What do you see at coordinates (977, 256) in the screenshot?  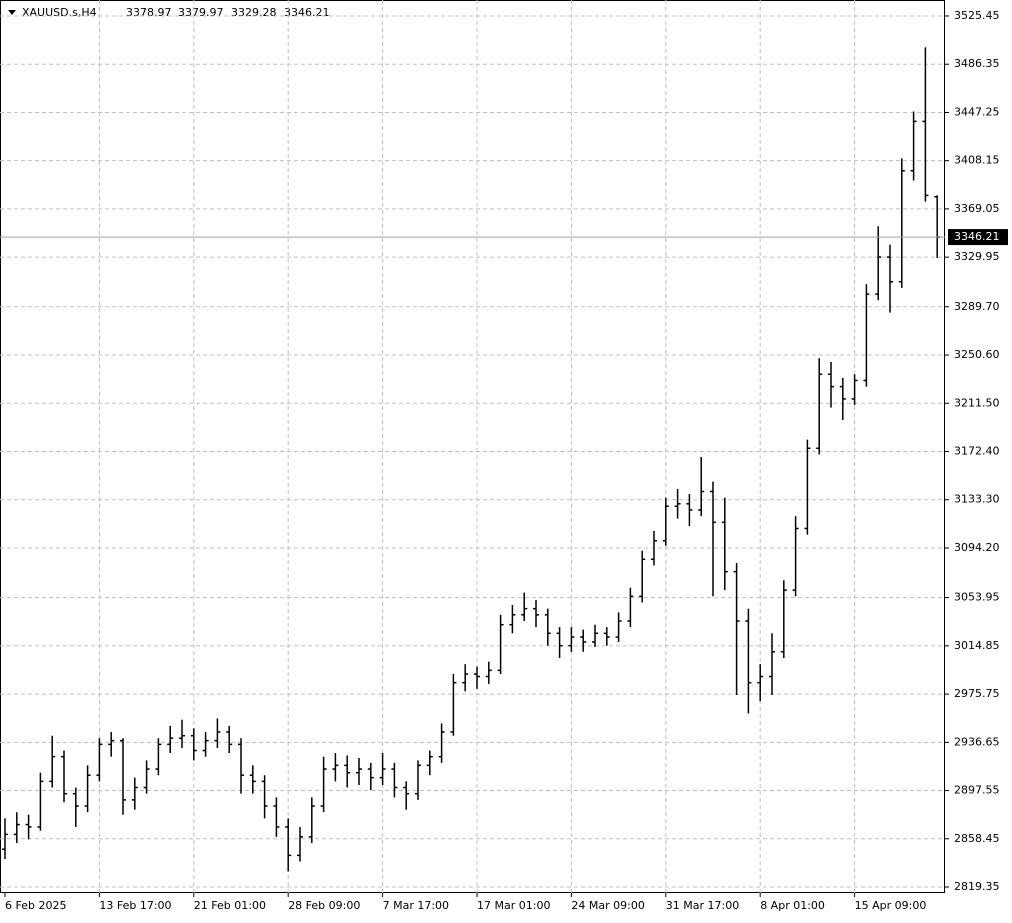 I see `y-tick-label: 3329.95` at bounding box center [977, 256].